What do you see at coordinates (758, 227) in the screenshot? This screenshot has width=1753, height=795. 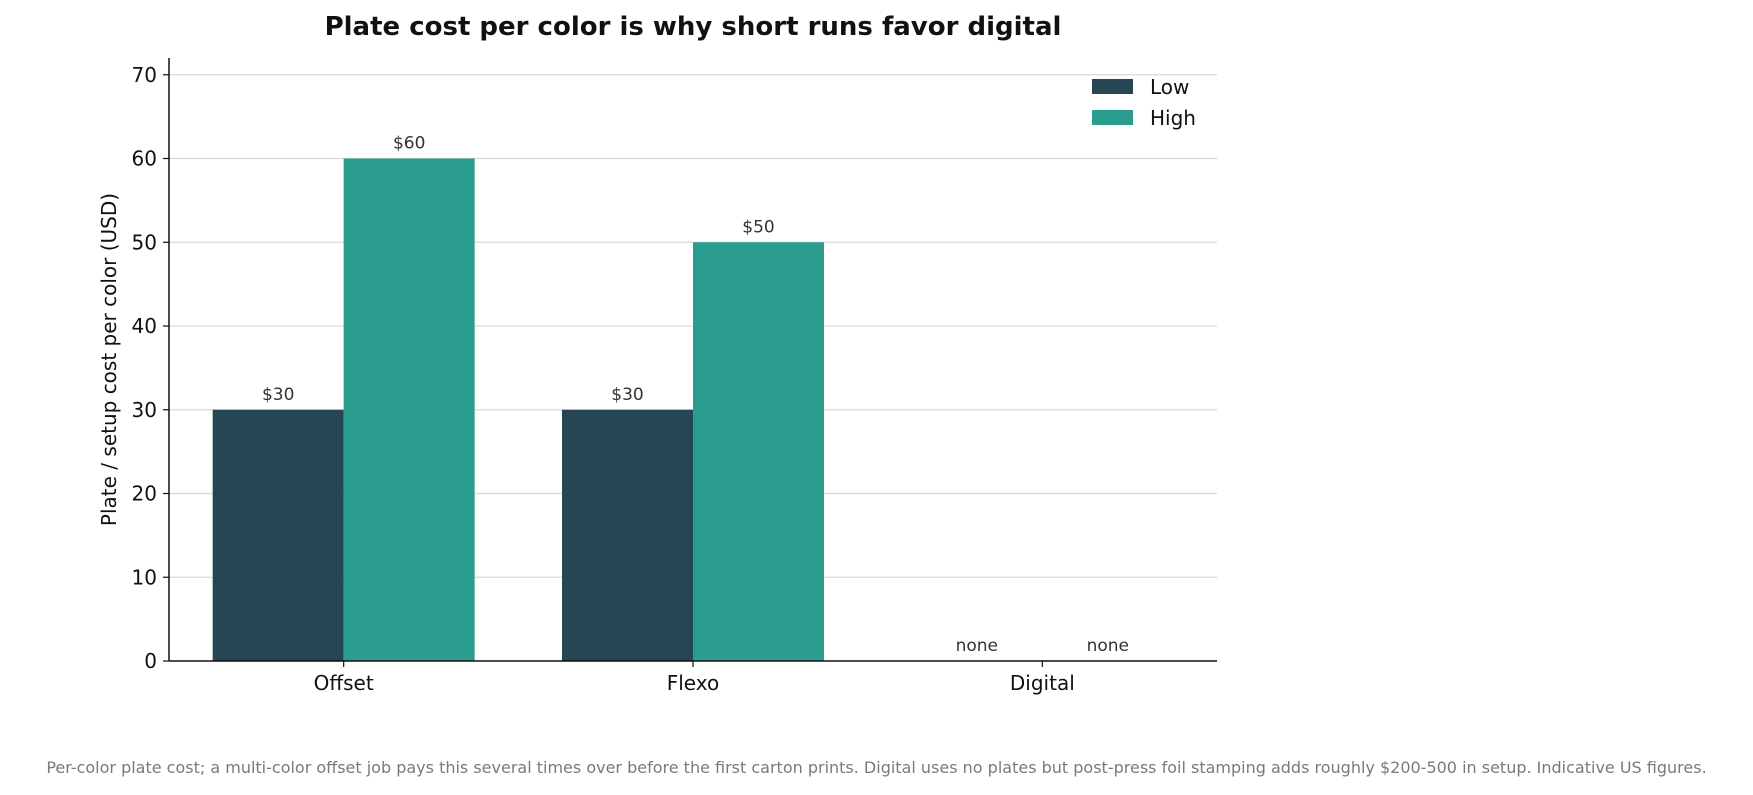 I see `data-label: $50` at bounding box center [758, 227].